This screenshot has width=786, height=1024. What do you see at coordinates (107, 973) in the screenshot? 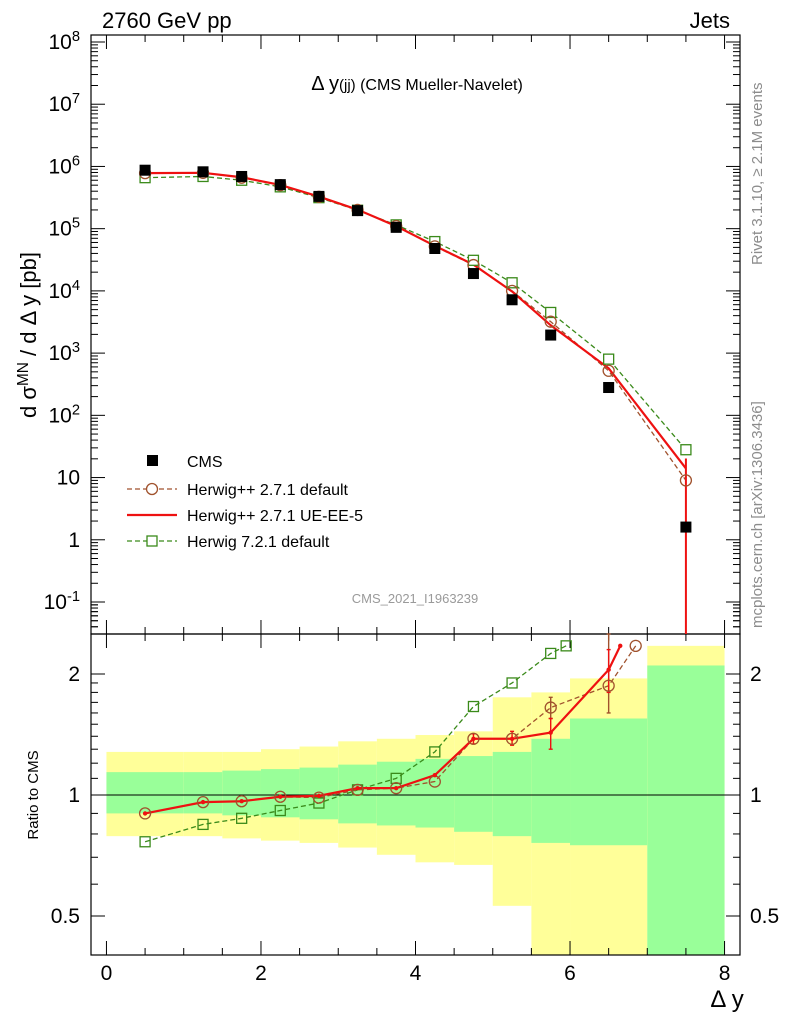
I see `x-tick-label: 0` at bounding box center [107, 973].